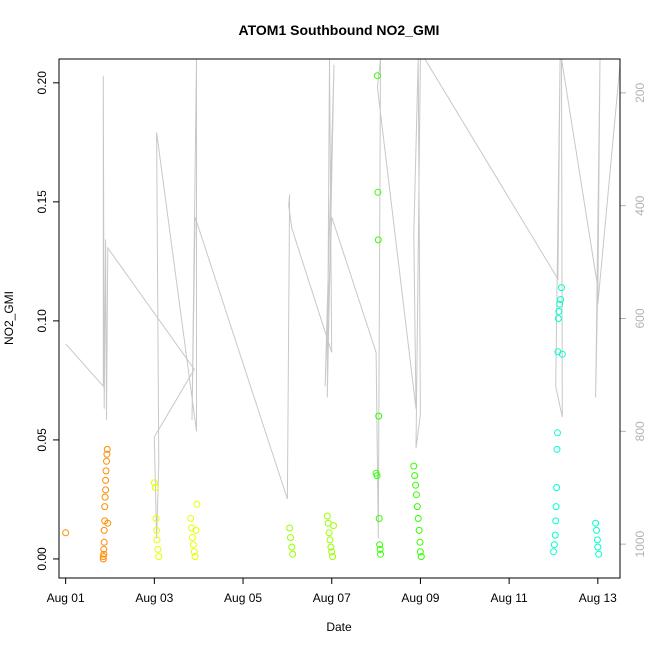 The height and width of the screenshot is (650, 650). I want to click on y2-tick-label: 600, so click(640, 318).